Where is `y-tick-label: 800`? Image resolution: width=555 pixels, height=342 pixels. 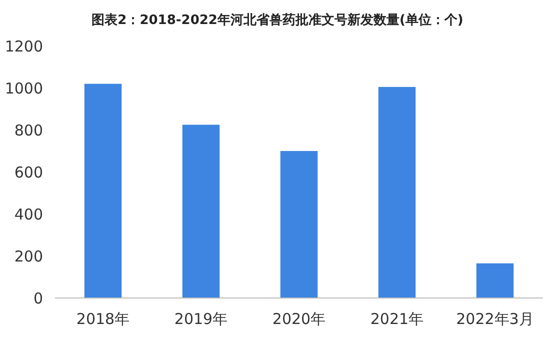
y-tick-label: 800 is located at coordinates (28, 130).